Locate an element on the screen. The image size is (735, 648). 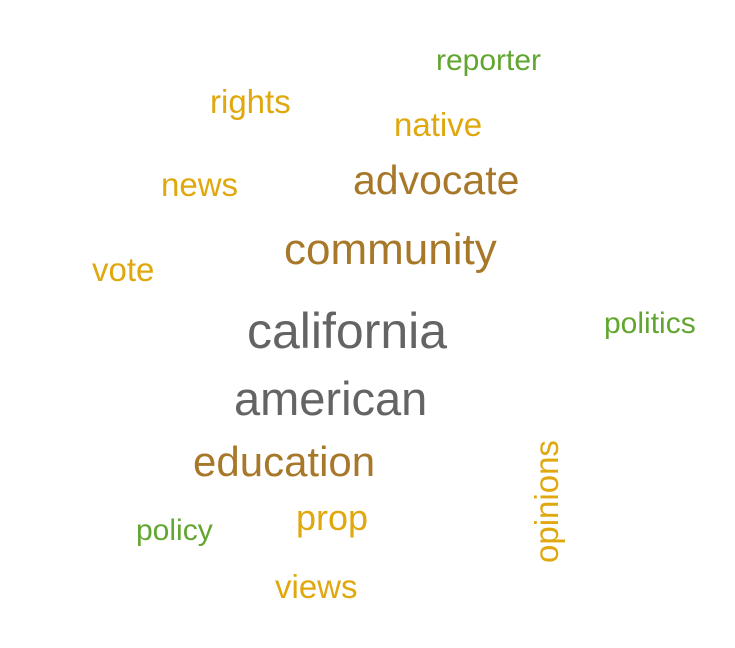
word-california: california is located at coordinates (347, 331).